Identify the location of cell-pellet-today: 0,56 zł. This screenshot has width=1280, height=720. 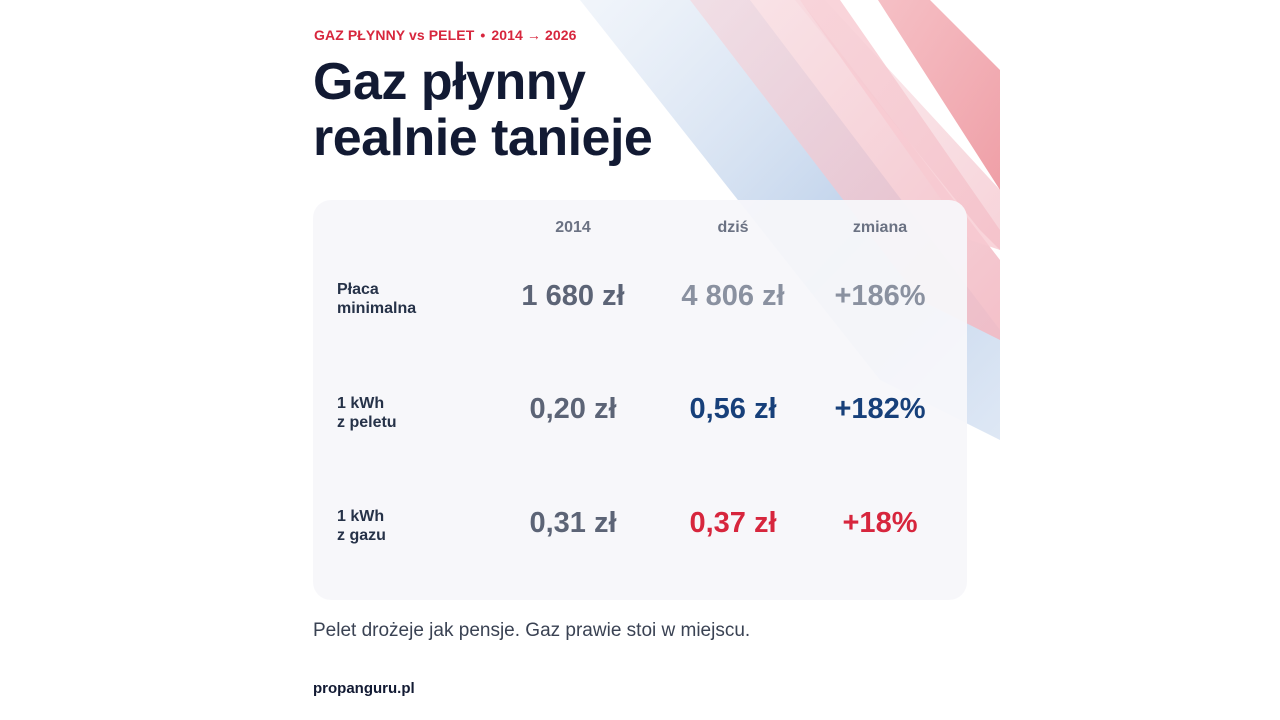
(733, 409).